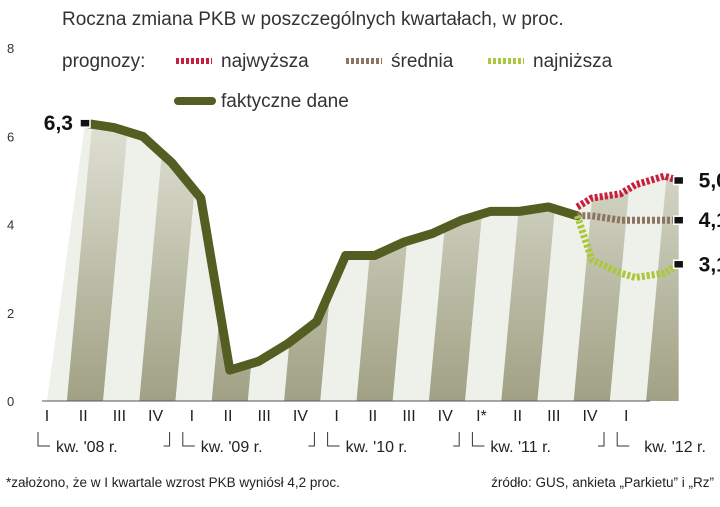 The width and height of the screenshot is (720, 507). What do you see at coordinates (103, 61) in the screenshot?
I see `legend-prefix: prognozy:` at bounding box center [103, 61].